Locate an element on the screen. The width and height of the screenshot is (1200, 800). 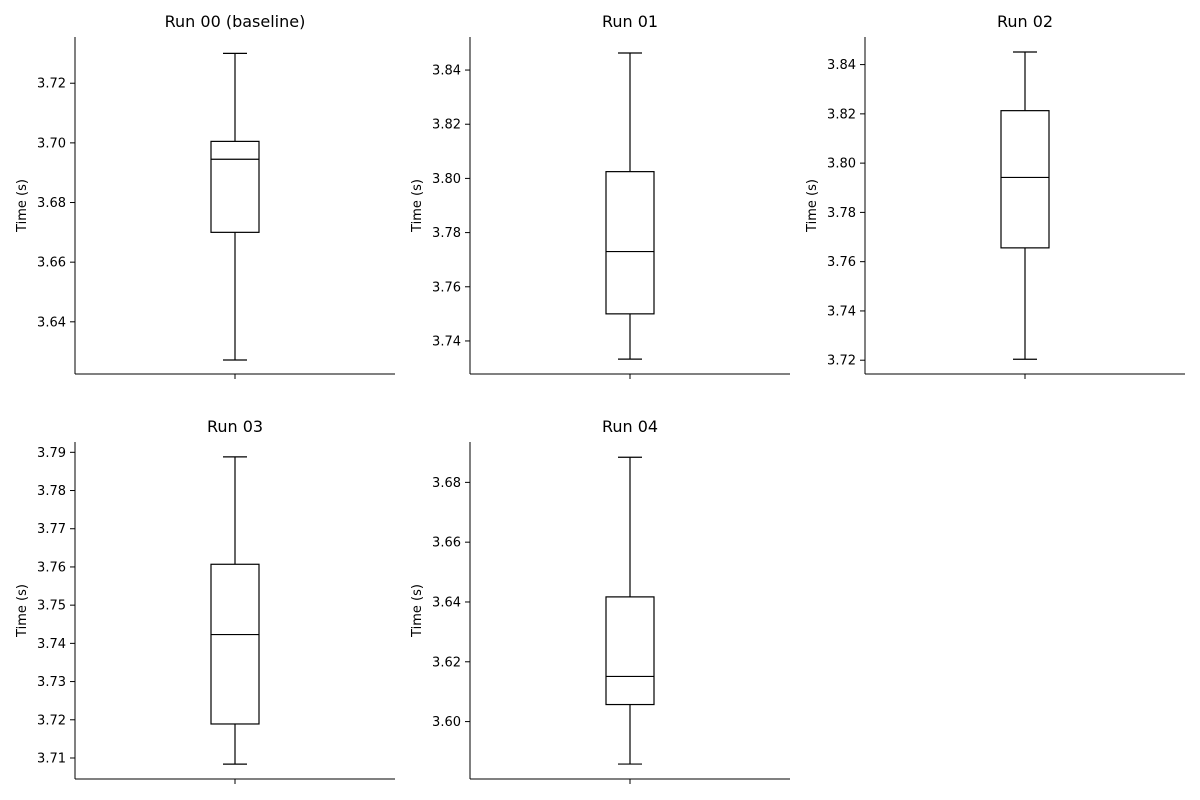
subplot-title: Run 02 is located at coordinates (1025, 21).